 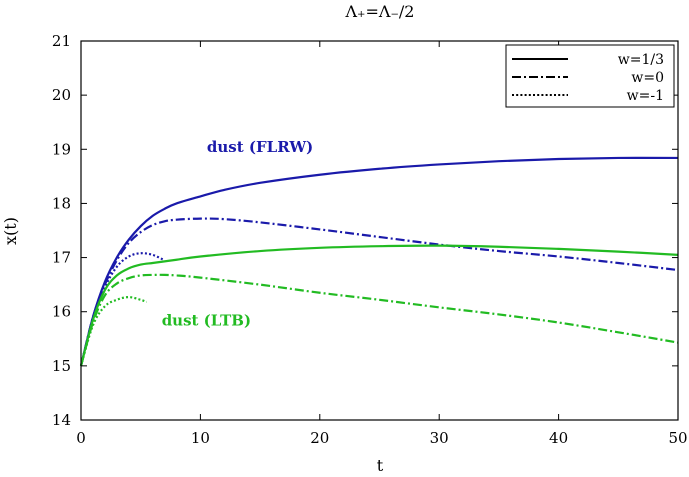 What do you see at coordinates (558, 438) in the screenshot?
I see `x-tick-label: 40` at bounding box center [558, 438].